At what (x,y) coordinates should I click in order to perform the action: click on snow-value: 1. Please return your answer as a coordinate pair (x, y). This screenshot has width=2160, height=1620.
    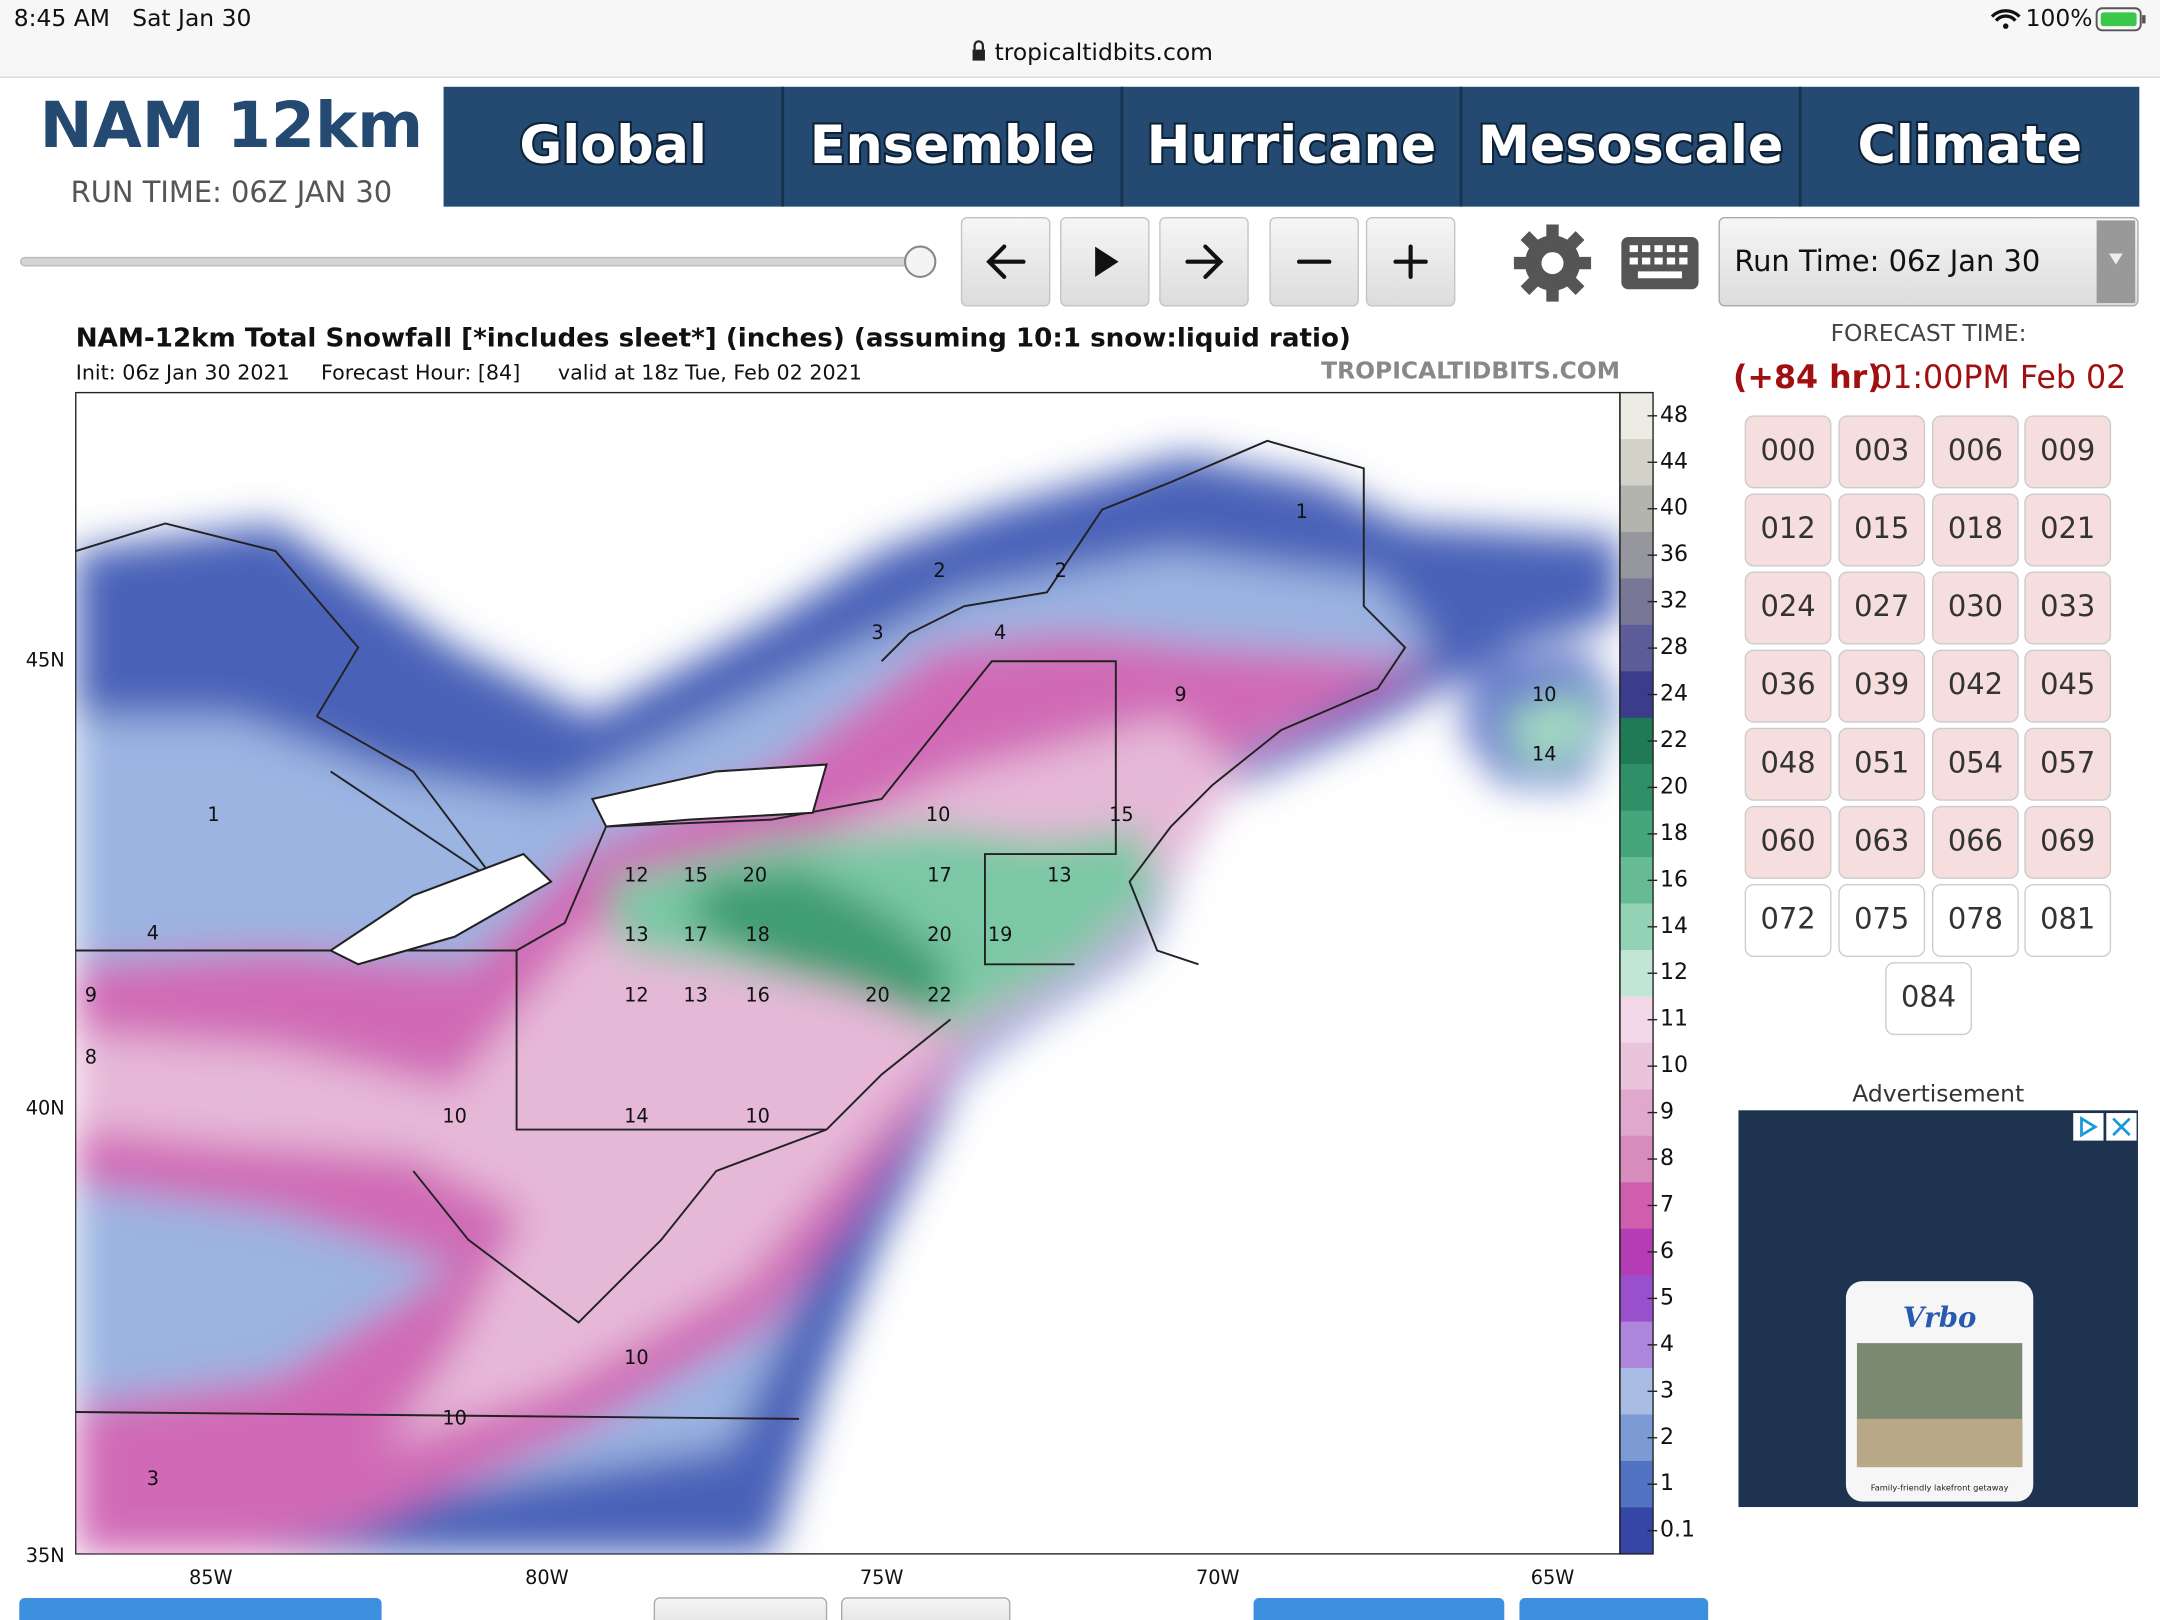
    Looking at the image, I should click on (213, 814).